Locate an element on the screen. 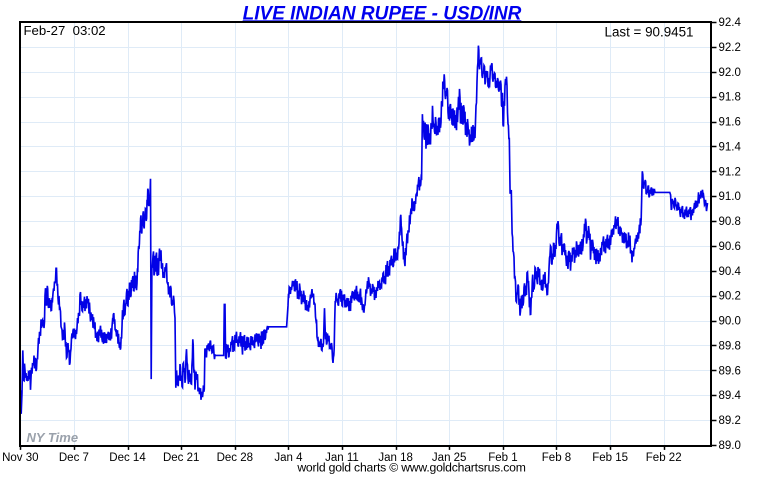 This screenshot has height=480, width=760. svg-text: Jan 4 is located at coordinates (288, 458).